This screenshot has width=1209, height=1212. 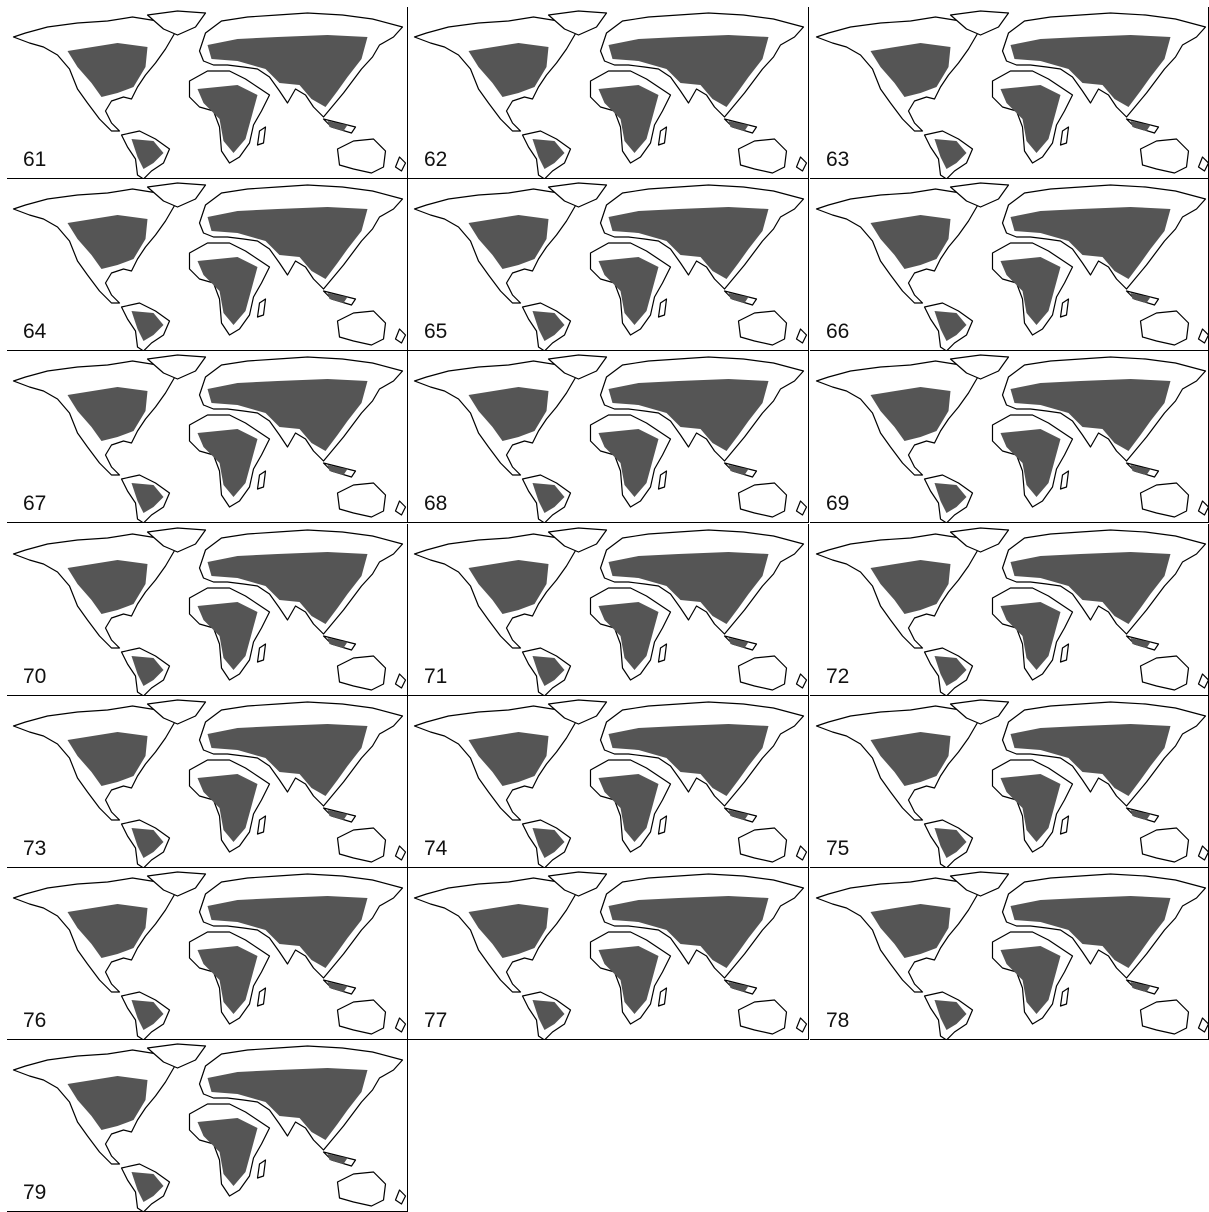 I want to click on map-panel: 66, so click(x=1009, y=265).